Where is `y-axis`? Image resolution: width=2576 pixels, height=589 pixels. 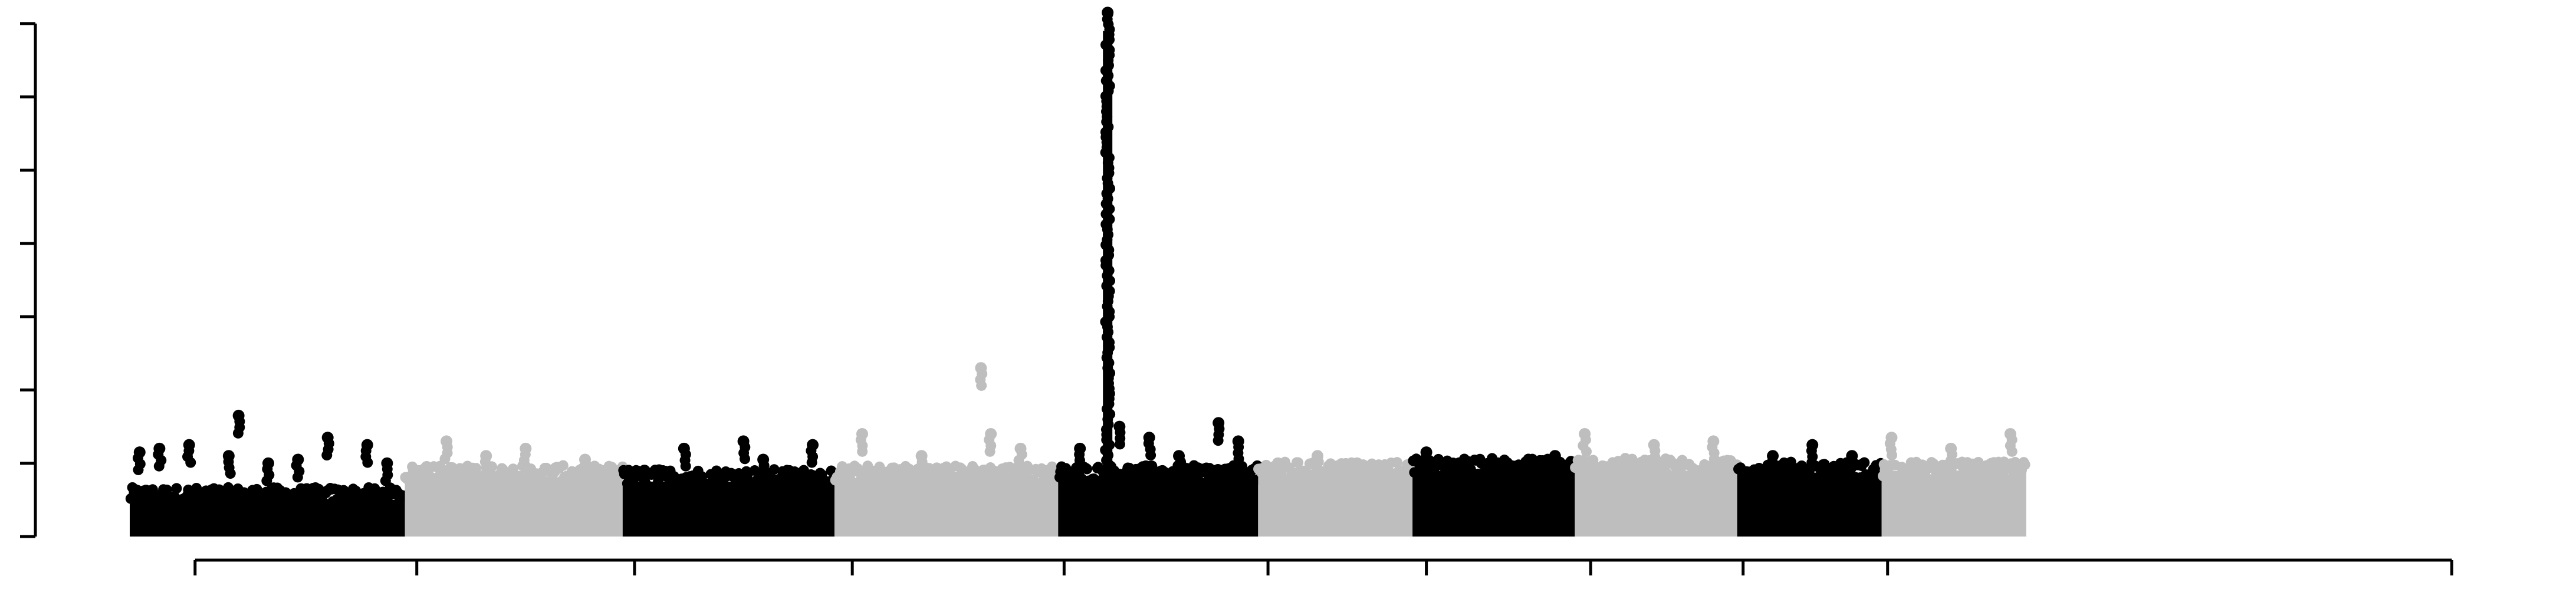 y-axis is located at coordinates (29, 280).